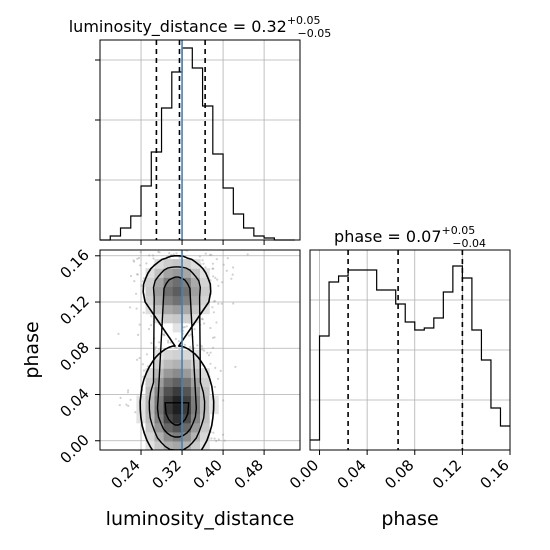 This screenshot has height=550, width=550. Describe the element at coordinates (126, 474) in the screenshot. I see `x-tick-label: 0.24` at that location.